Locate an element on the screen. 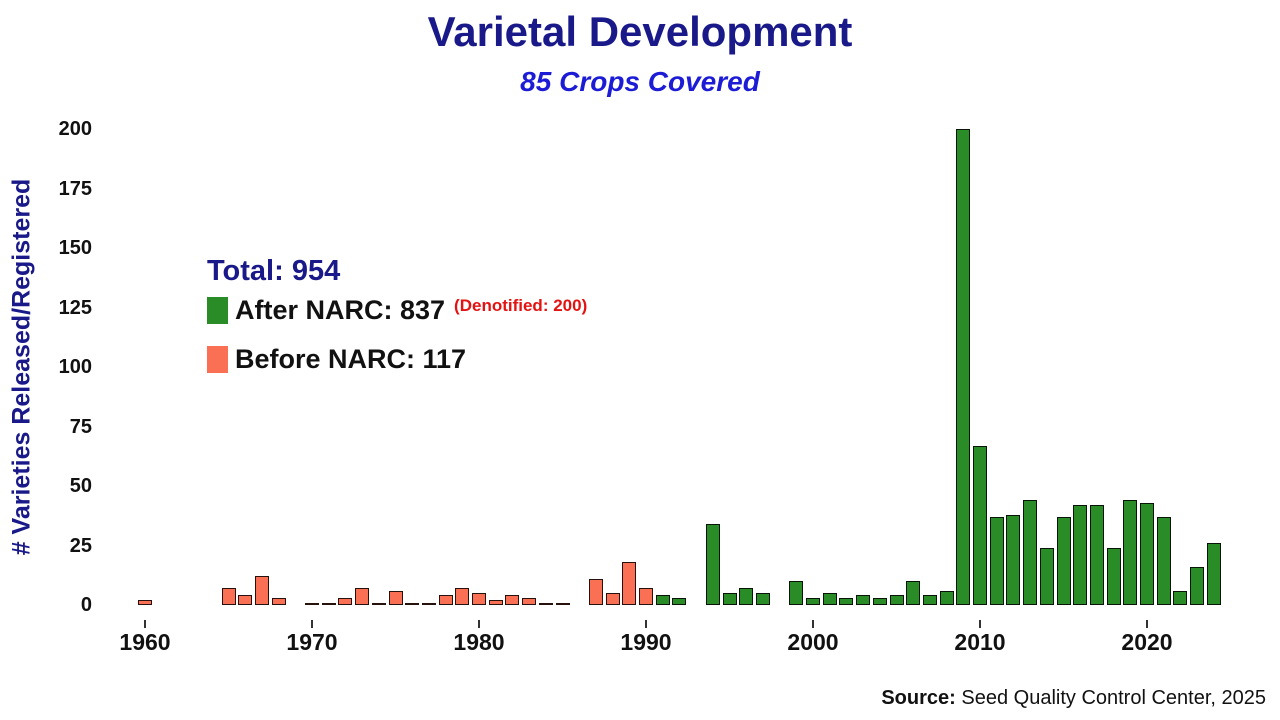 The height and width of the screenshot is (720, 1280). bar-1997 is located at coordinates (762, 599).